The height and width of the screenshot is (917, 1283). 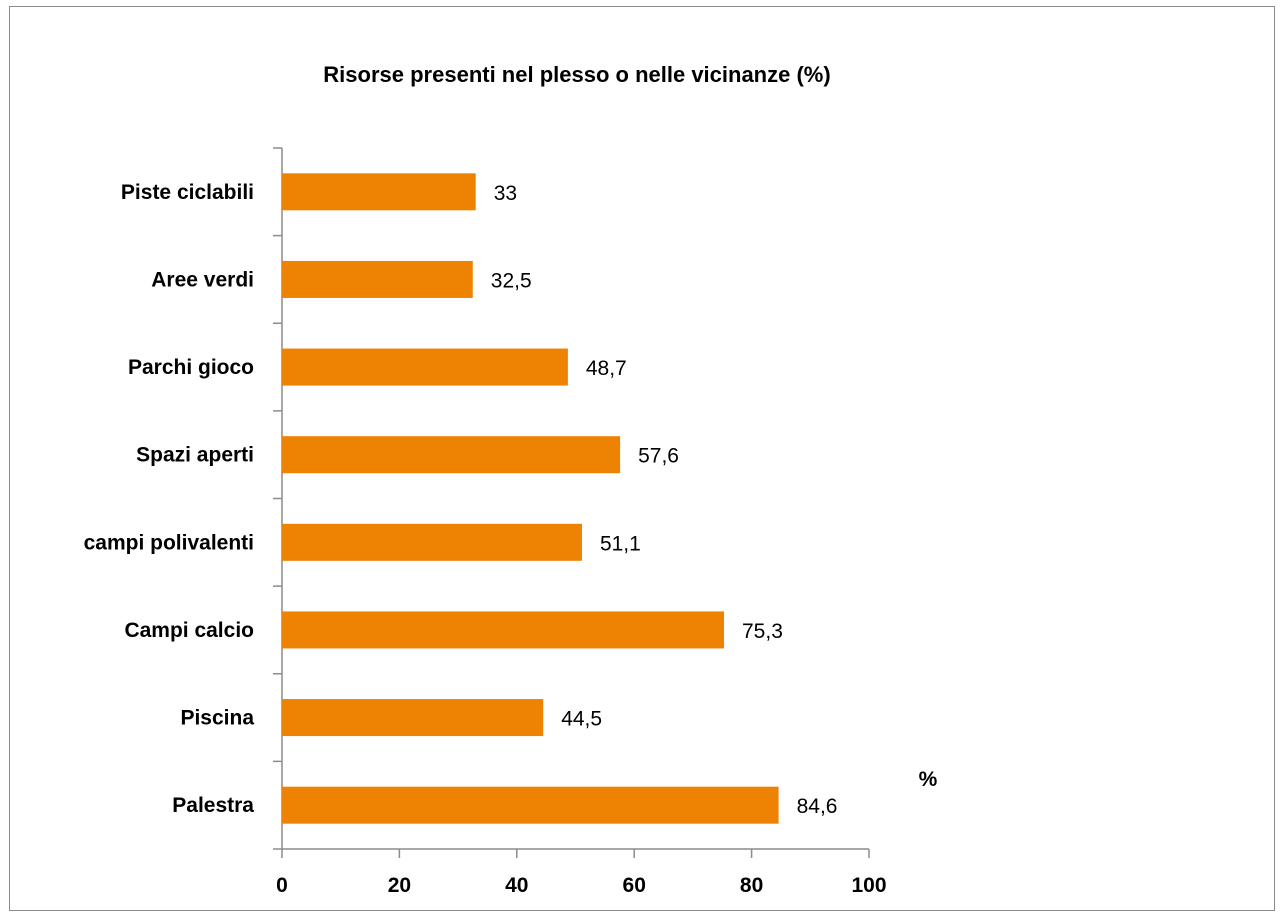 What do you see at coordinates (505, 193) in the screenshot?
I see `data-label: 33` at bounding box center [505, 193].